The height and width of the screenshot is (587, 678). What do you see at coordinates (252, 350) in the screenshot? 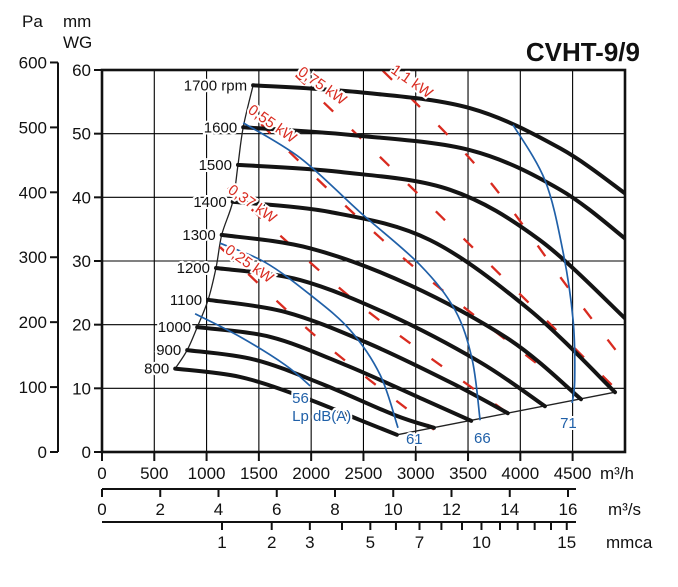
I see `noise-curve-56db` at bounding box center [252, 350].